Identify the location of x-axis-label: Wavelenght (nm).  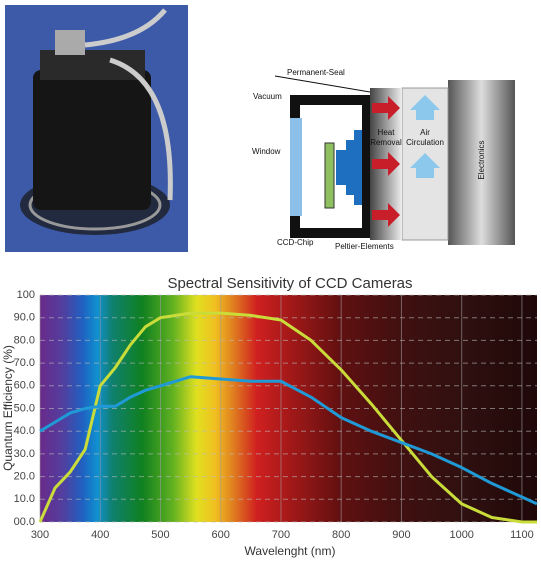
(290, 551).